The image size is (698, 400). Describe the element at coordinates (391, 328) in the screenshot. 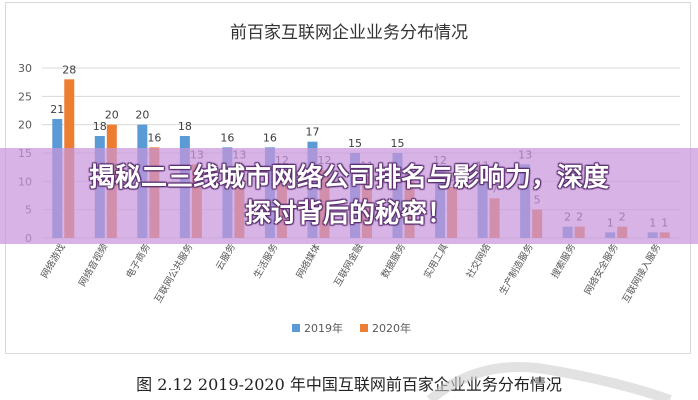

I see `legend-label: 2020年` at that location.